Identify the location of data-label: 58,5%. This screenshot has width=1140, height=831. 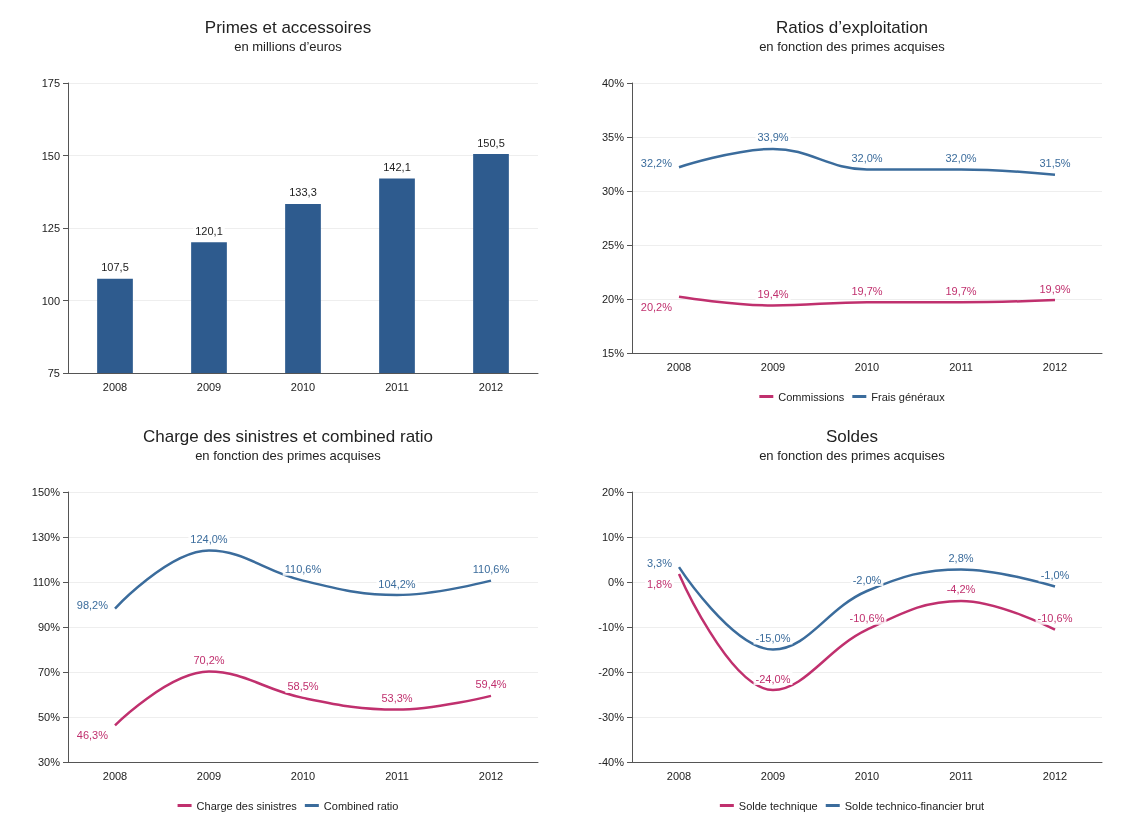
(303, 686).